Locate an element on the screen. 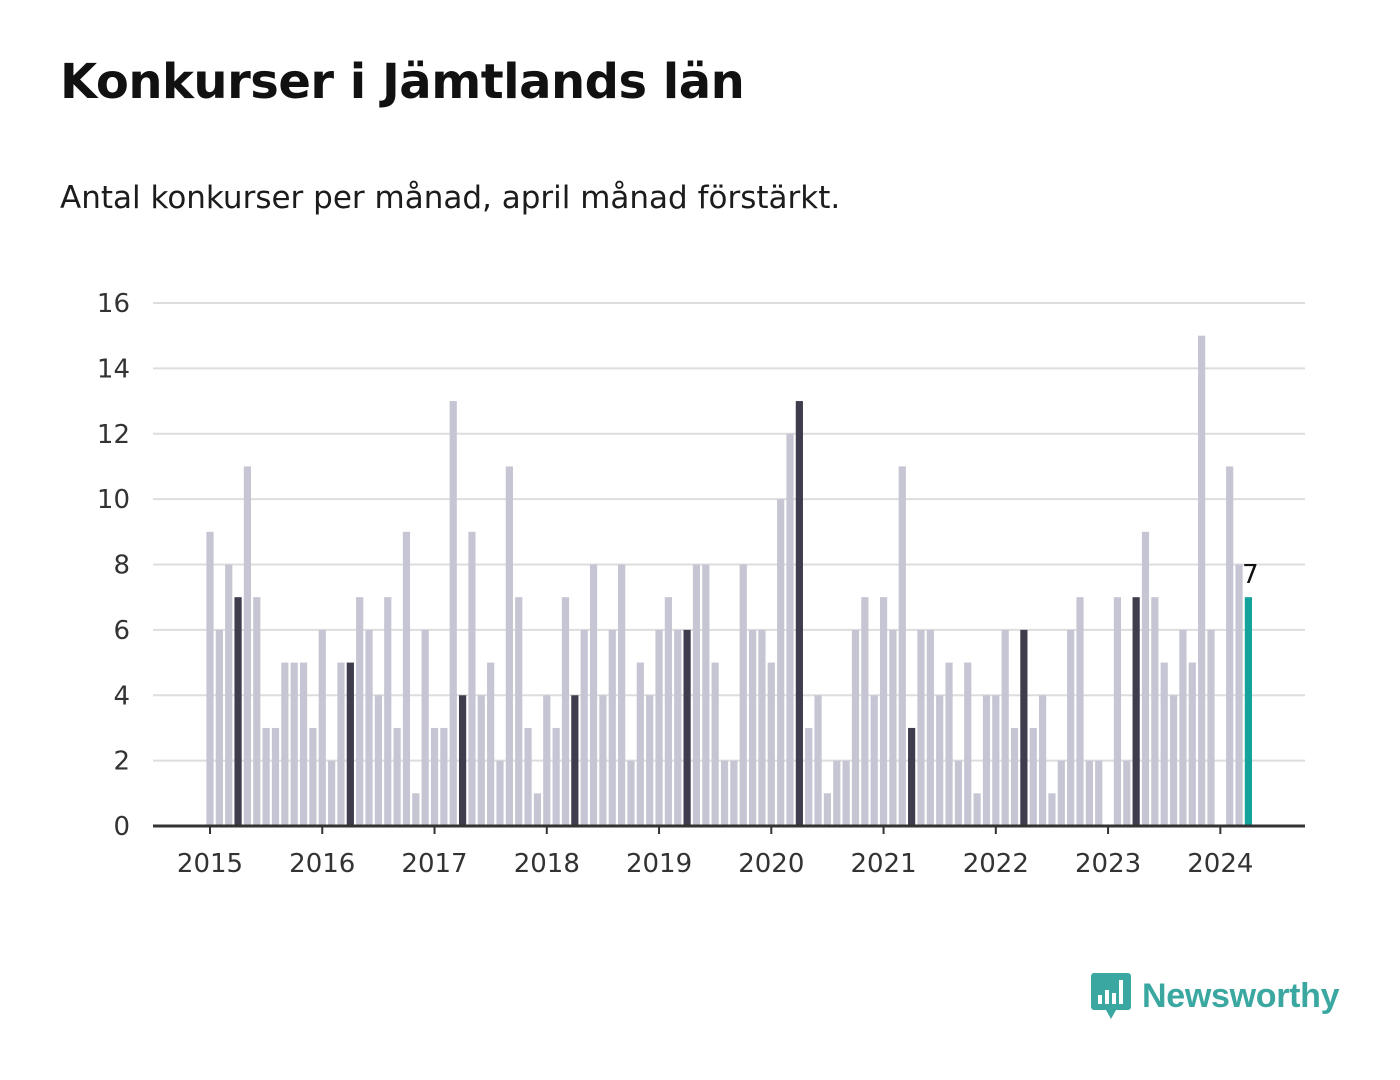  x-tick-label: 2022 is located at coordinates (996, 864).